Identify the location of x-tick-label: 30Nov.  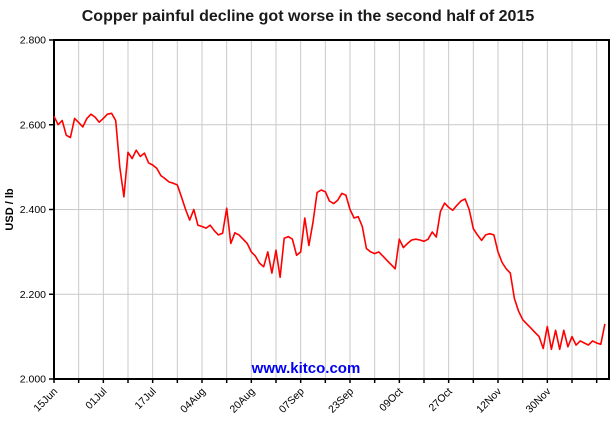
(539, 400).